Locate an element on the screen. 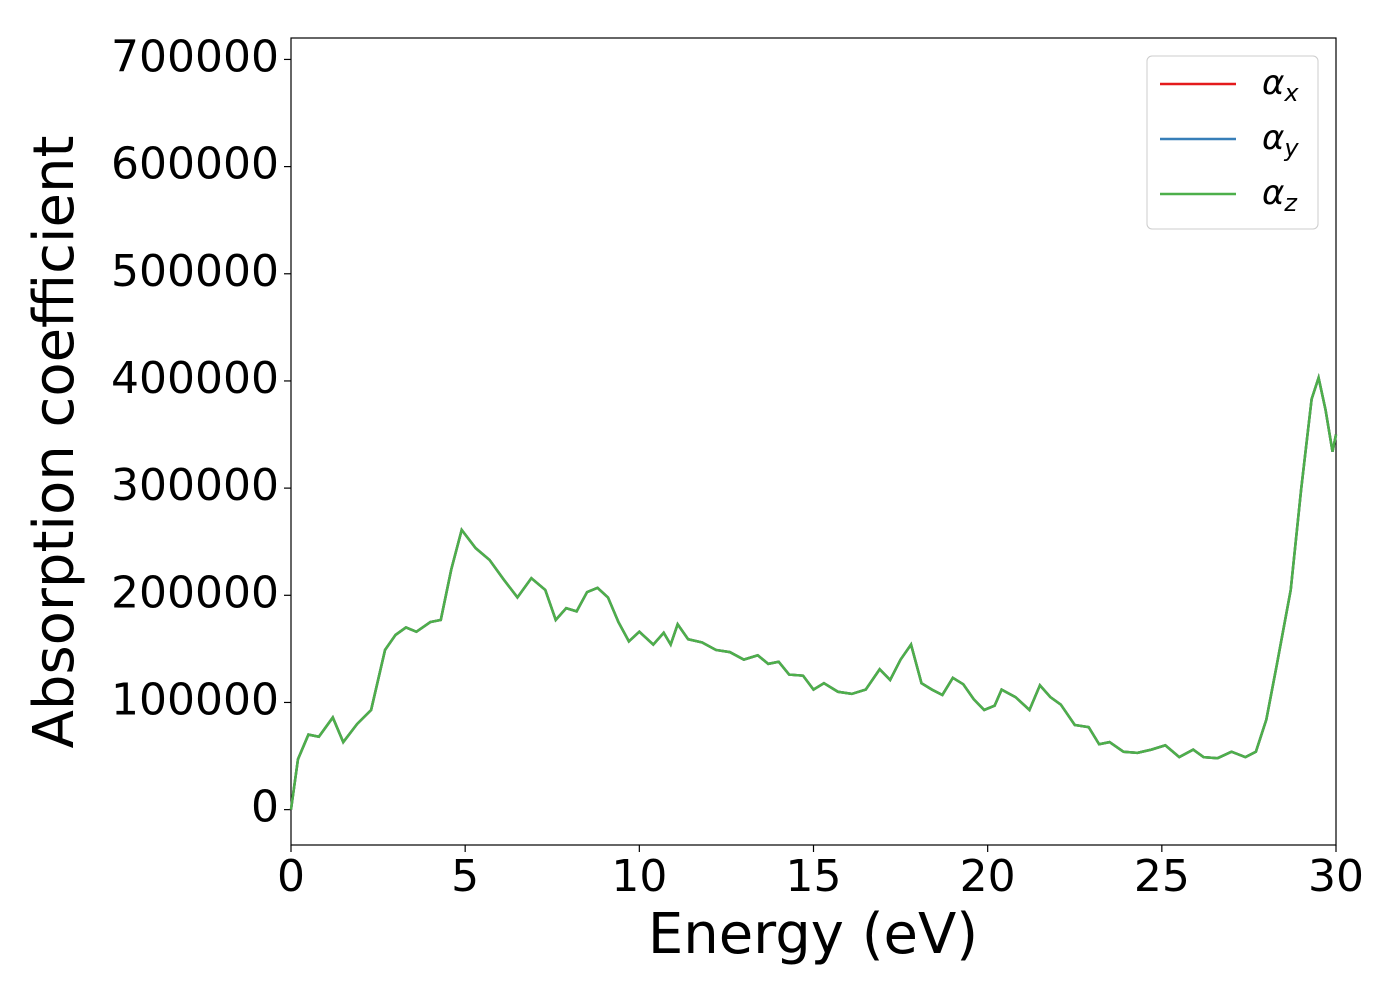 The height and width of the screenshot is (1000, 1400). x-tick-label: 5 is located at coordinates (465, 876).